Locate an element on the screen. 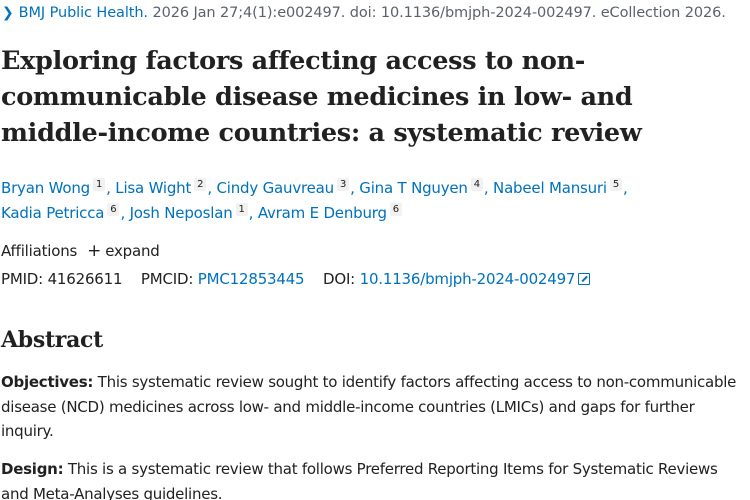  affiliation-ref: 3 is located at coordinates (343, 184).